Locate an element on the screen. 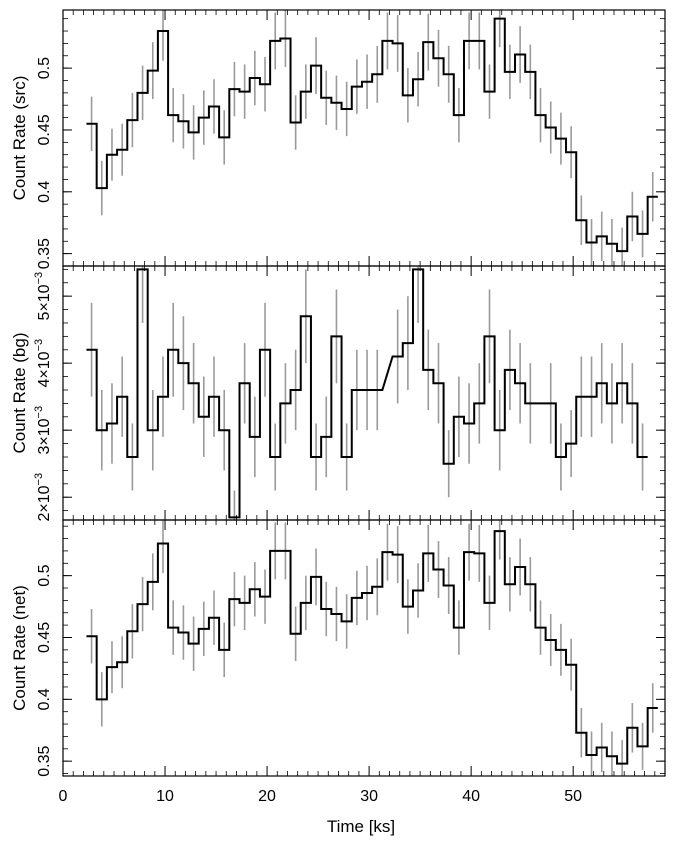  x-tick-label: 10 is located at coordinates (165, 796).